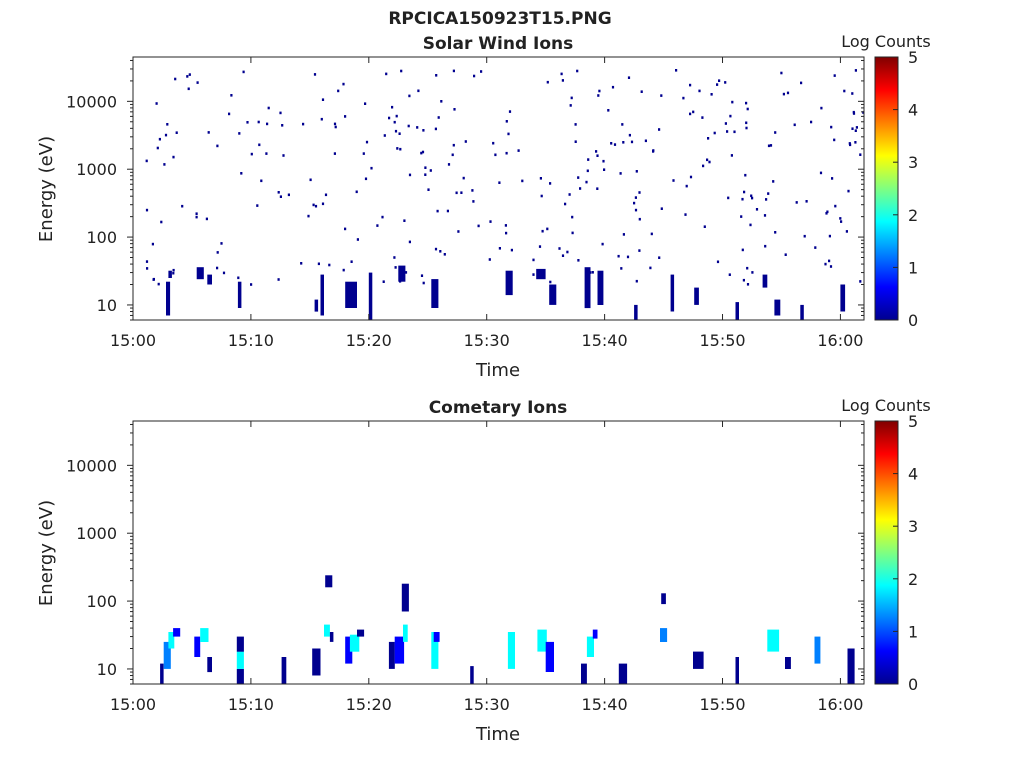  Describe the element at coordinates (886, 188) in the screenshot. I see `colorbar-frame` at that location.